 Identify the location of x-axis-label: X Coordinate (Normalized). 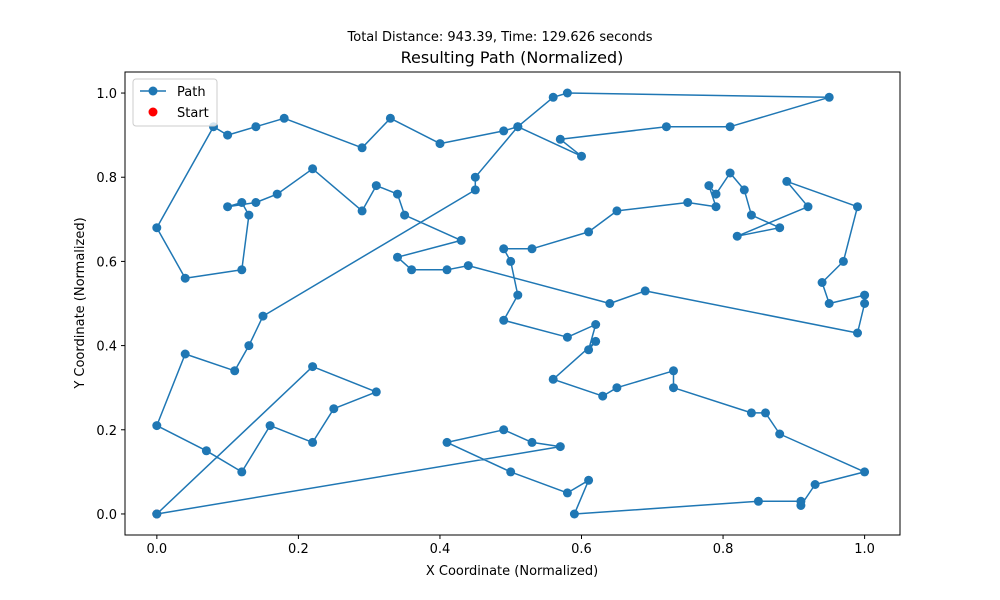
(512, 571).